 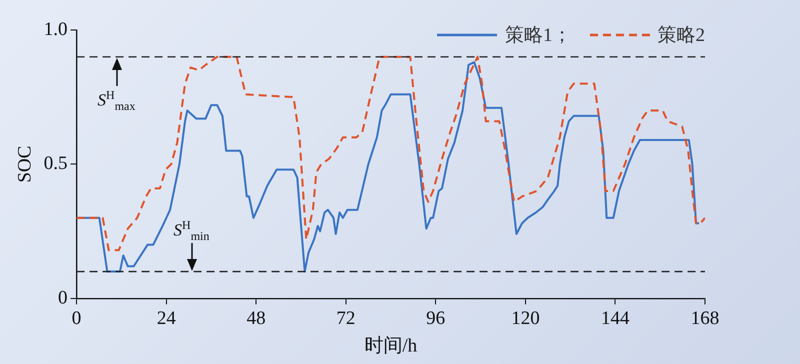 I want to click on x-axis-title: 时间/h, so click(x=391, y=346).